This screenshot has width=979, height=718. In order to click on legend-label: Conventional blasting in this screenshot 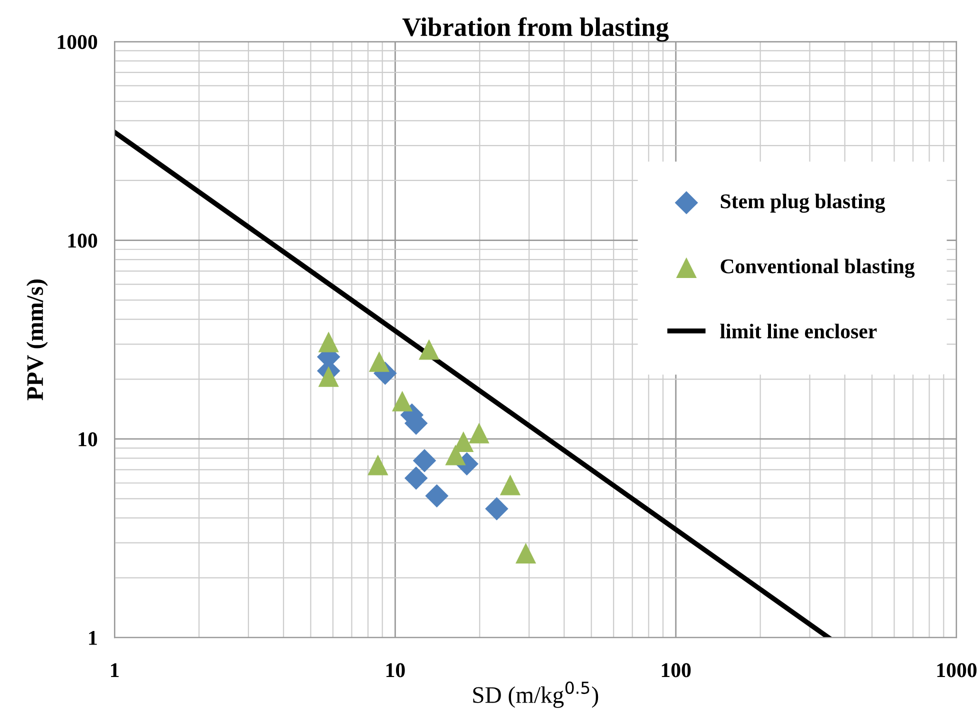, I will do `click(817, 268)`.